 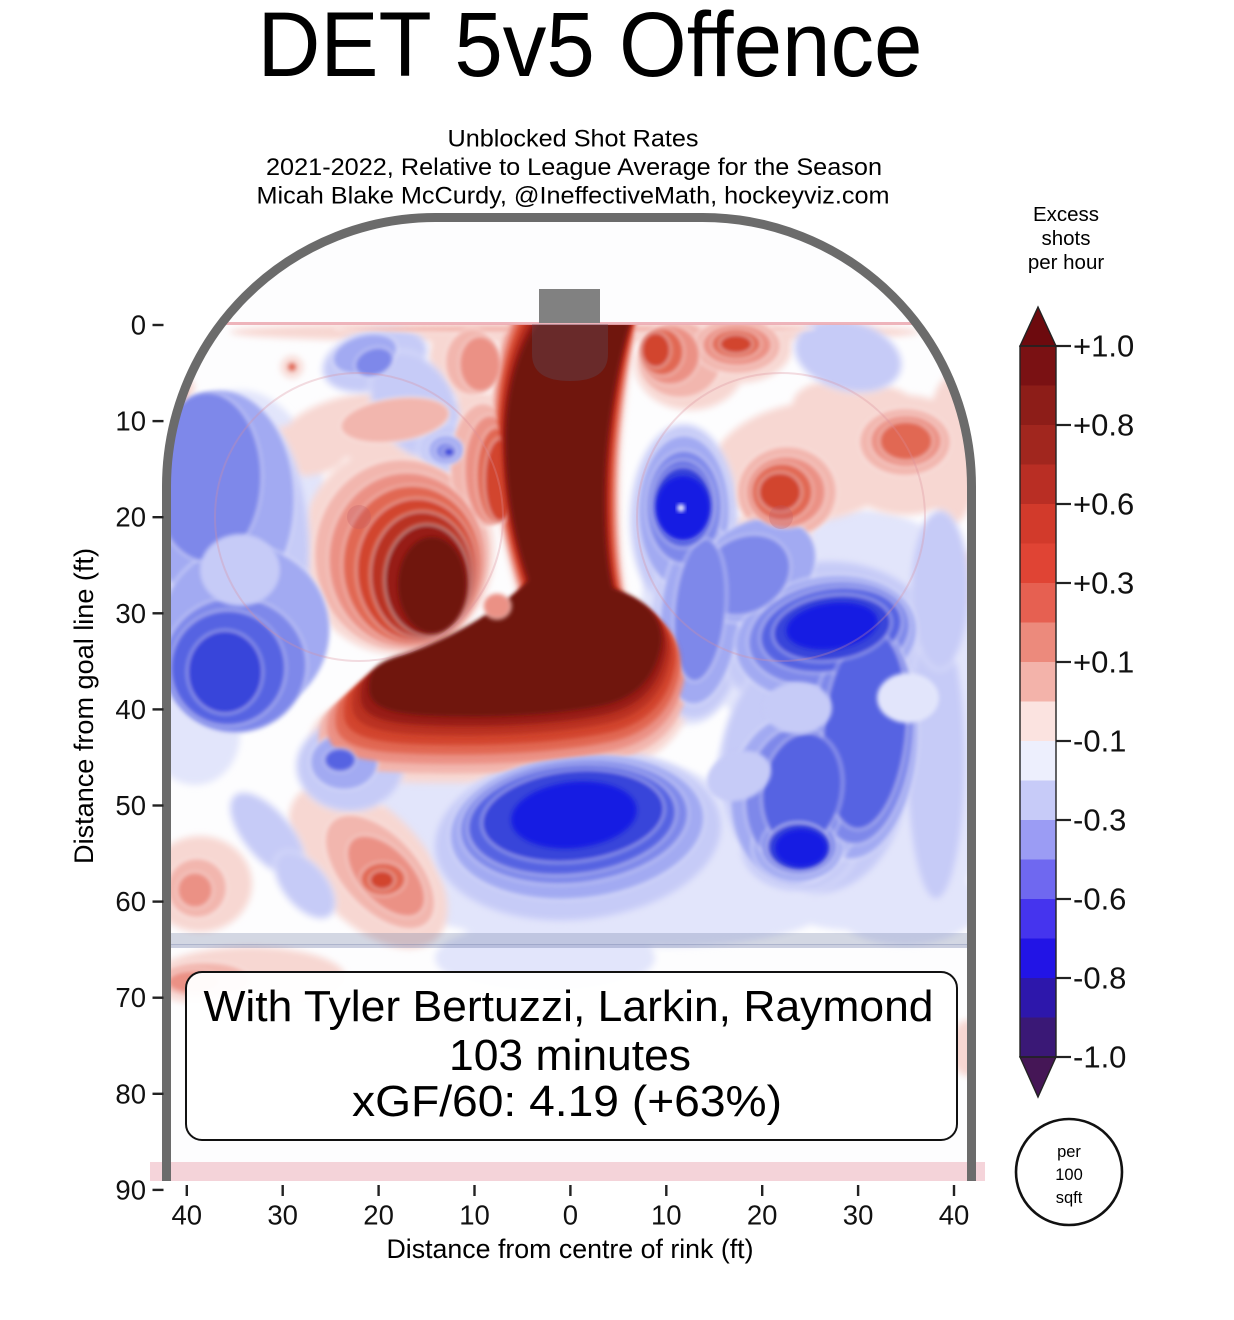 What do you see at coordinates (569, 1006) in the screenshot?
I see `svg-text:With Tyler Bertuzzi, Larkin, R: With Tyler Bertuzzi, Larkin, Raymond` at bounding box center [569, 1006].